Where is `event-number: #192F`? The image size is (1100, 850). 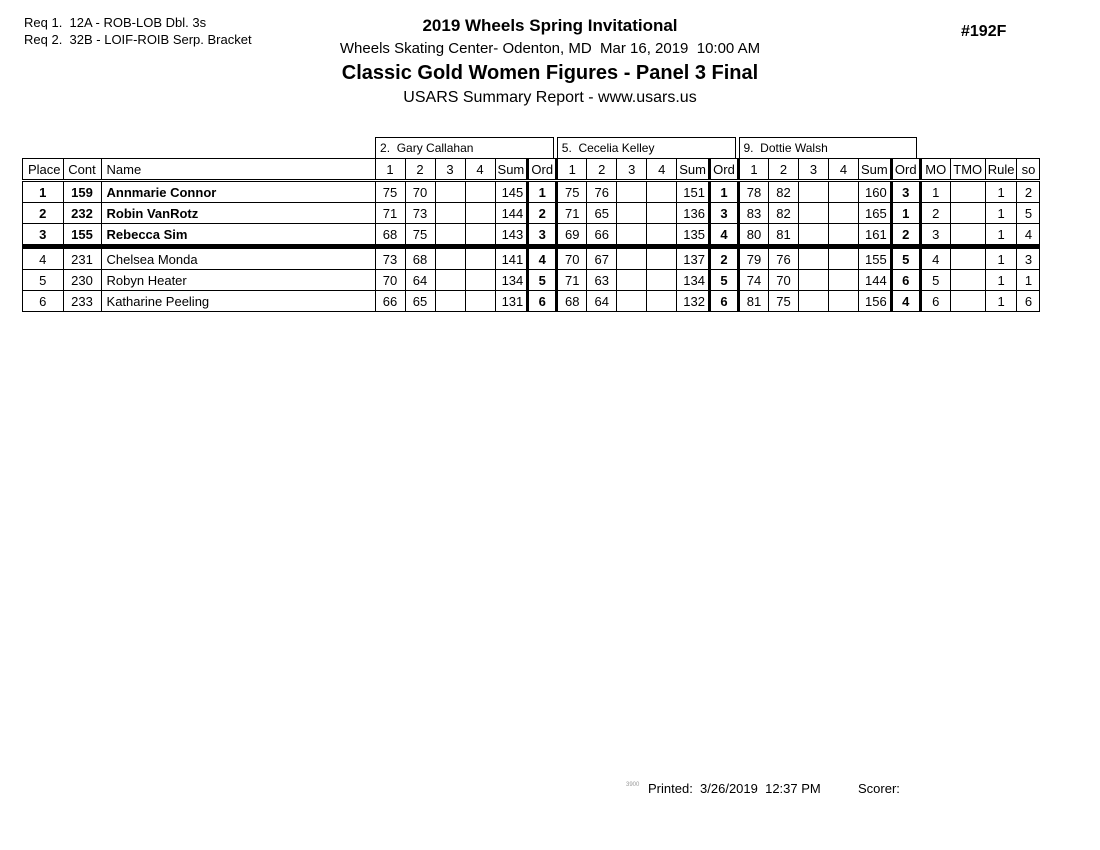 event-number: #192F is located at coordinates (984, 31).